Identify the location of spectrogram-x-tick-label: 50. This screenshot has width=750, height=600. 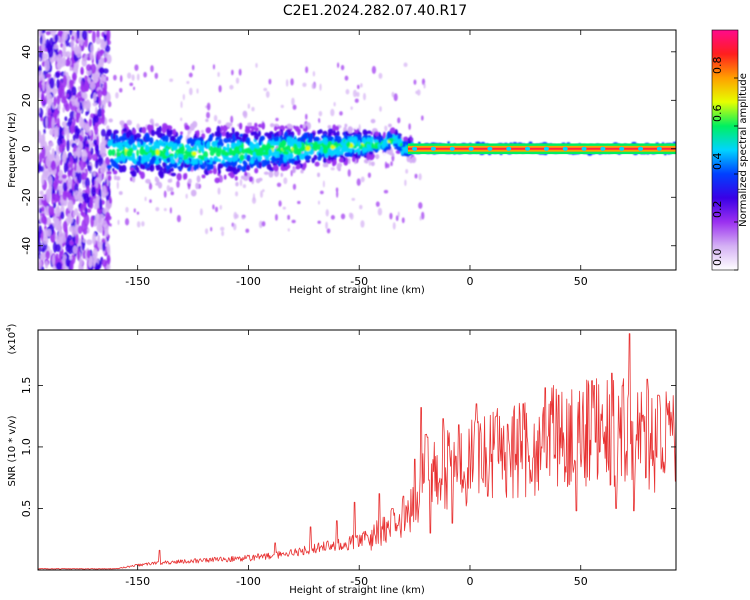
(581, 281).